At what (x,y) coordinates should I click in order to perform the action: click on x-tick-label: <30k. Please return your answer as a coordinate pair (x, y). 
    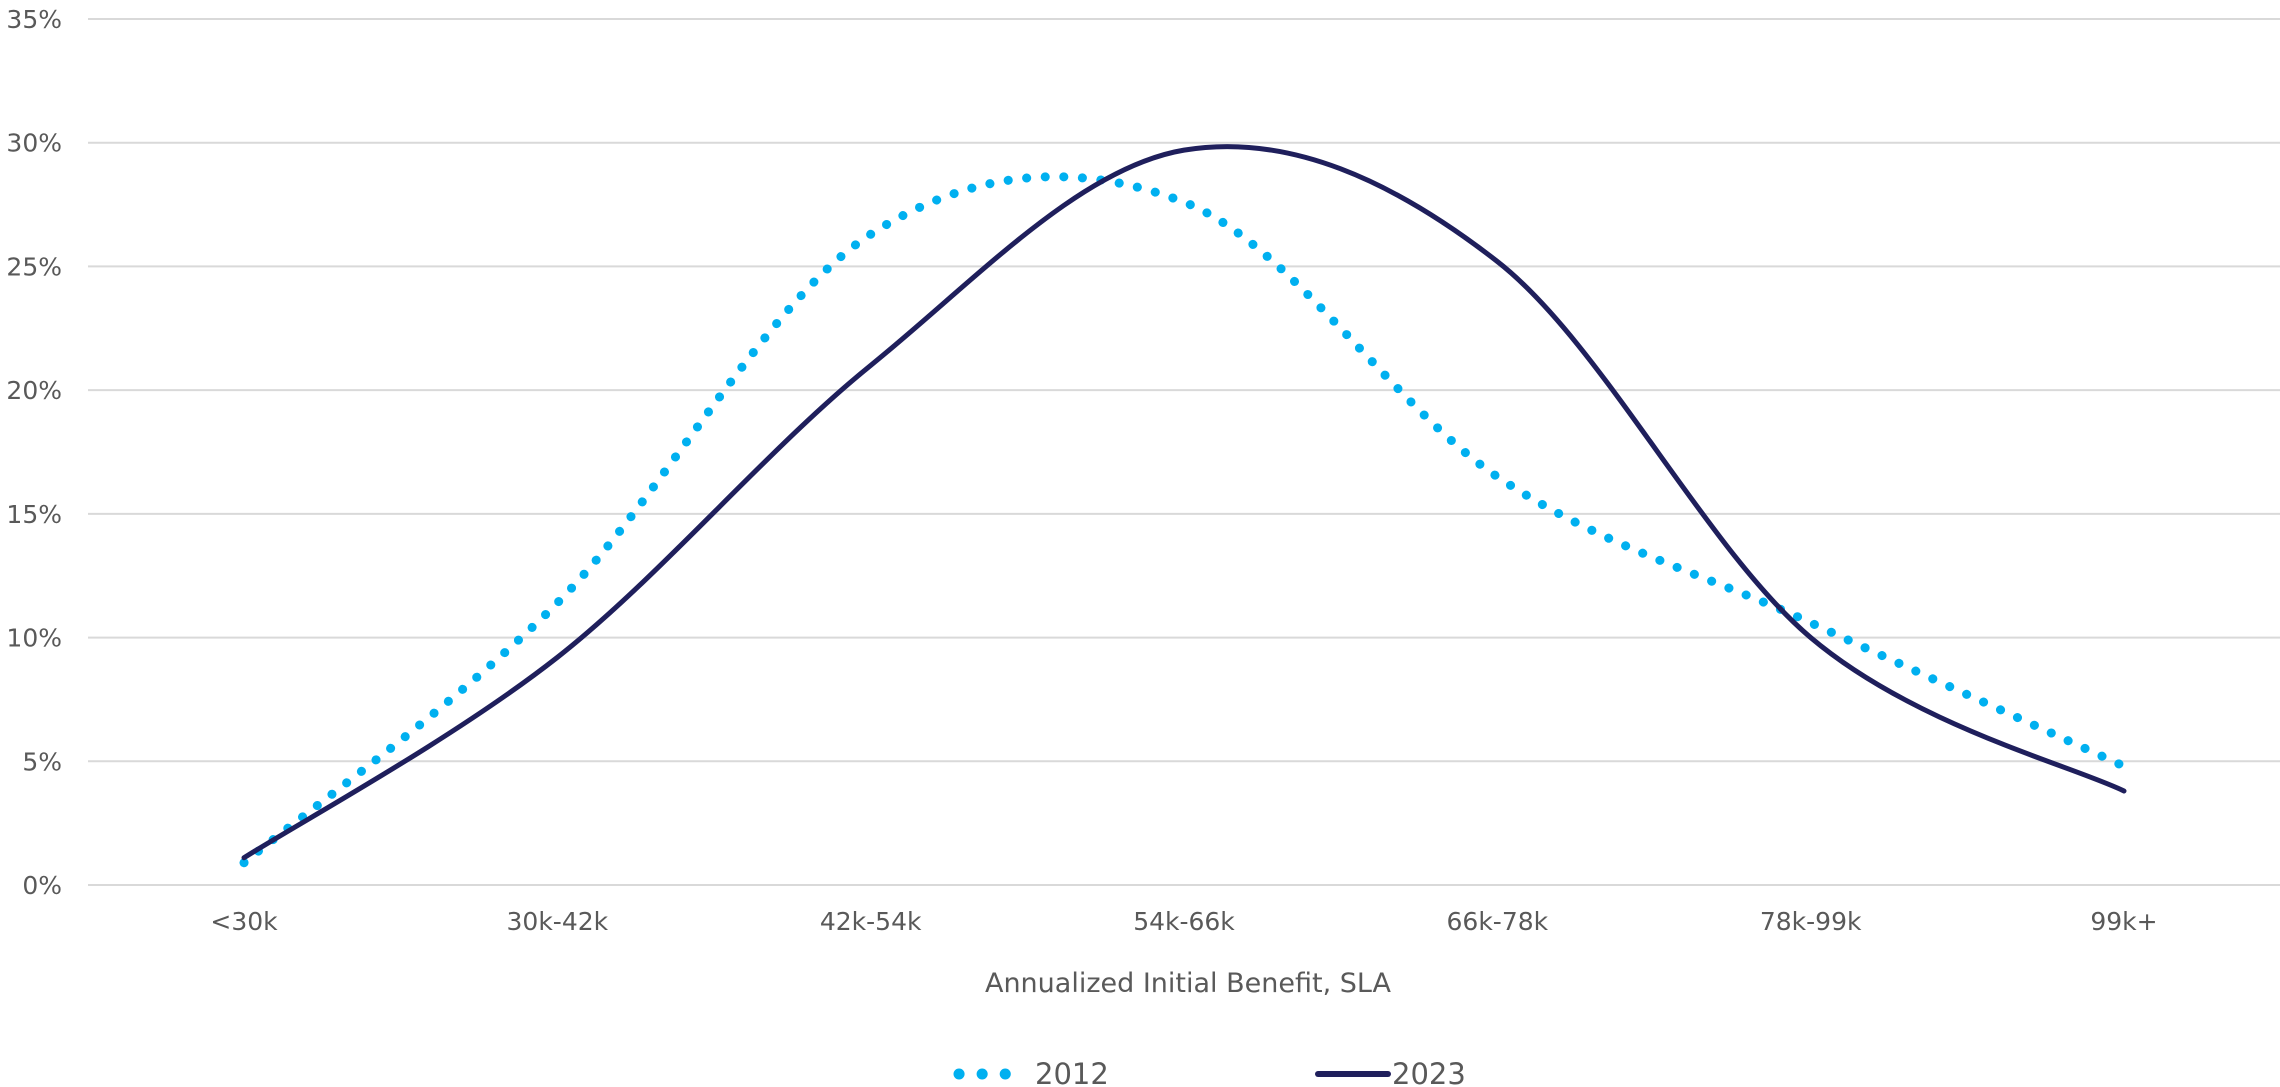
    Looking at the image, I should click on (244, 921).